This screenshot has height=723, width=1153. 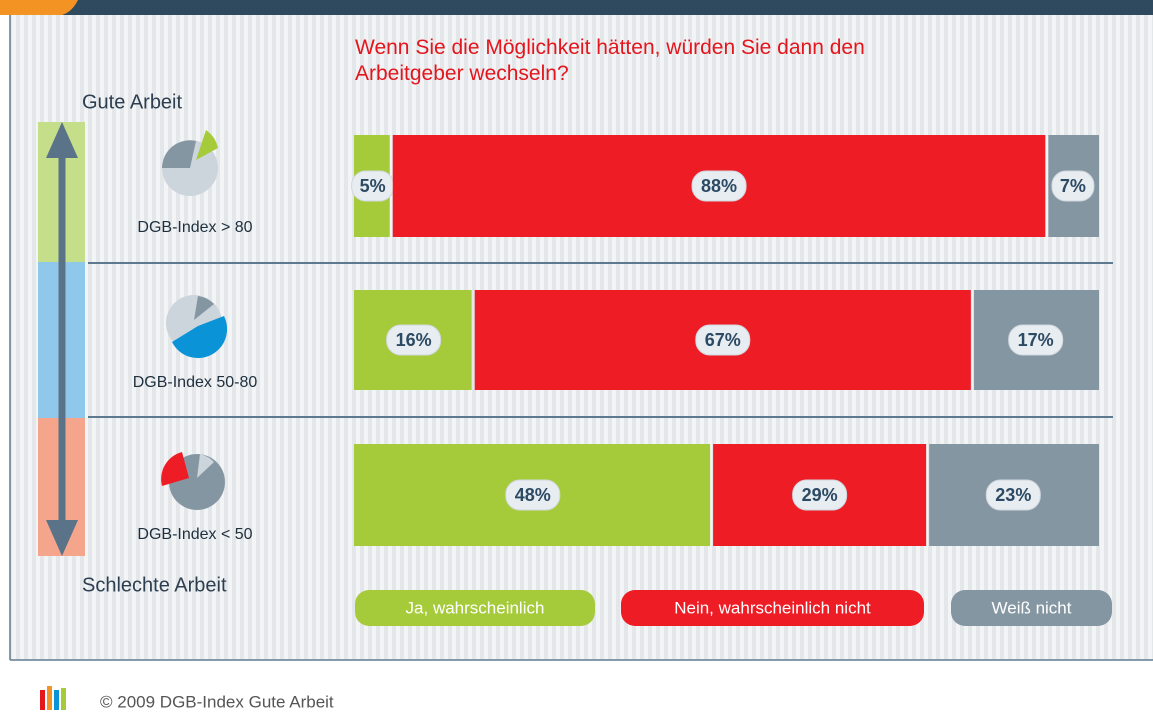 I want to click on value-label: 29%, so click(x=820, y=495).